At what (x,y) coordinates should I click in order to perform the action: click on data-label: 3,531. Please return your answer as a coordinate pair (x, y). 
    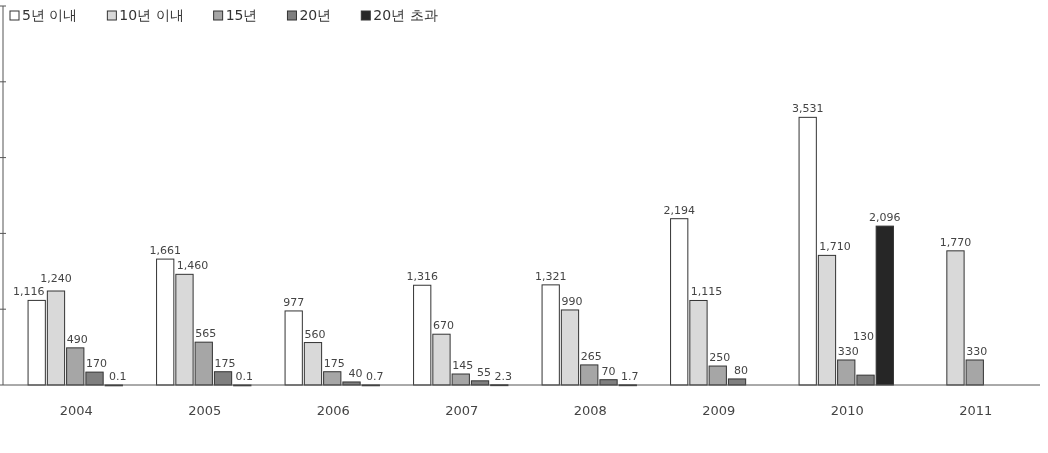
    Looking at the image, I should click on (807, 109).